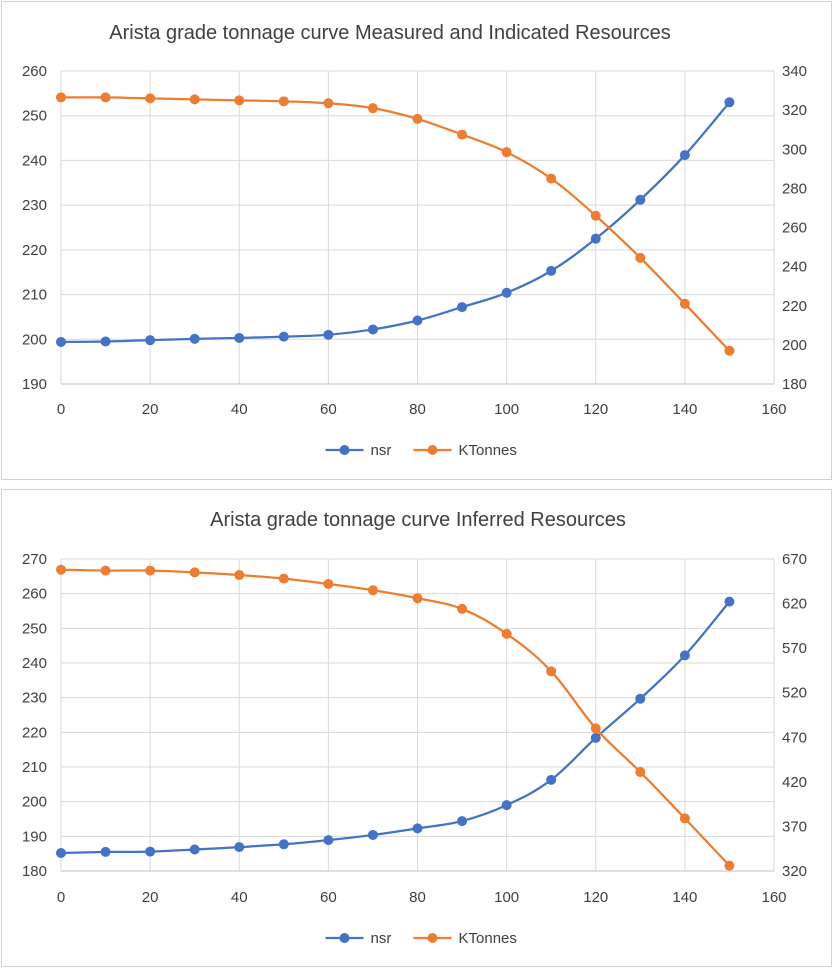 This screenshot has height=969, width=835. I want to click on x-tick-label: 80, so click(417, 897).